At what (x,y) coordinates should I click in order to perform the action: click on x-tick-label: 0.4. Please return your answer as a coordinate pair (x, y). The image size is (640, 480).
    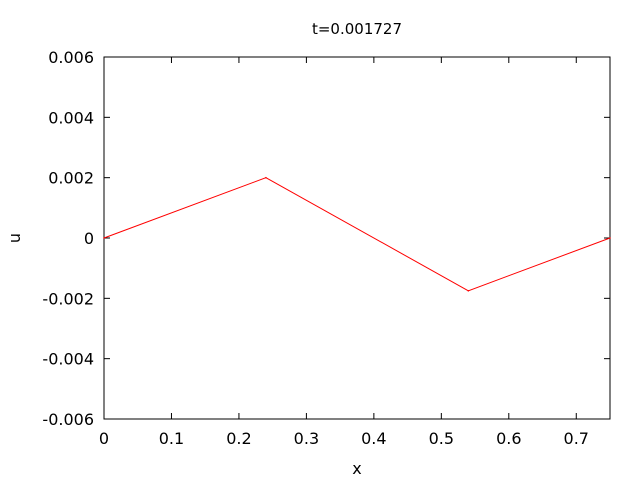
    Looking at the image, I should click on (373, 438).